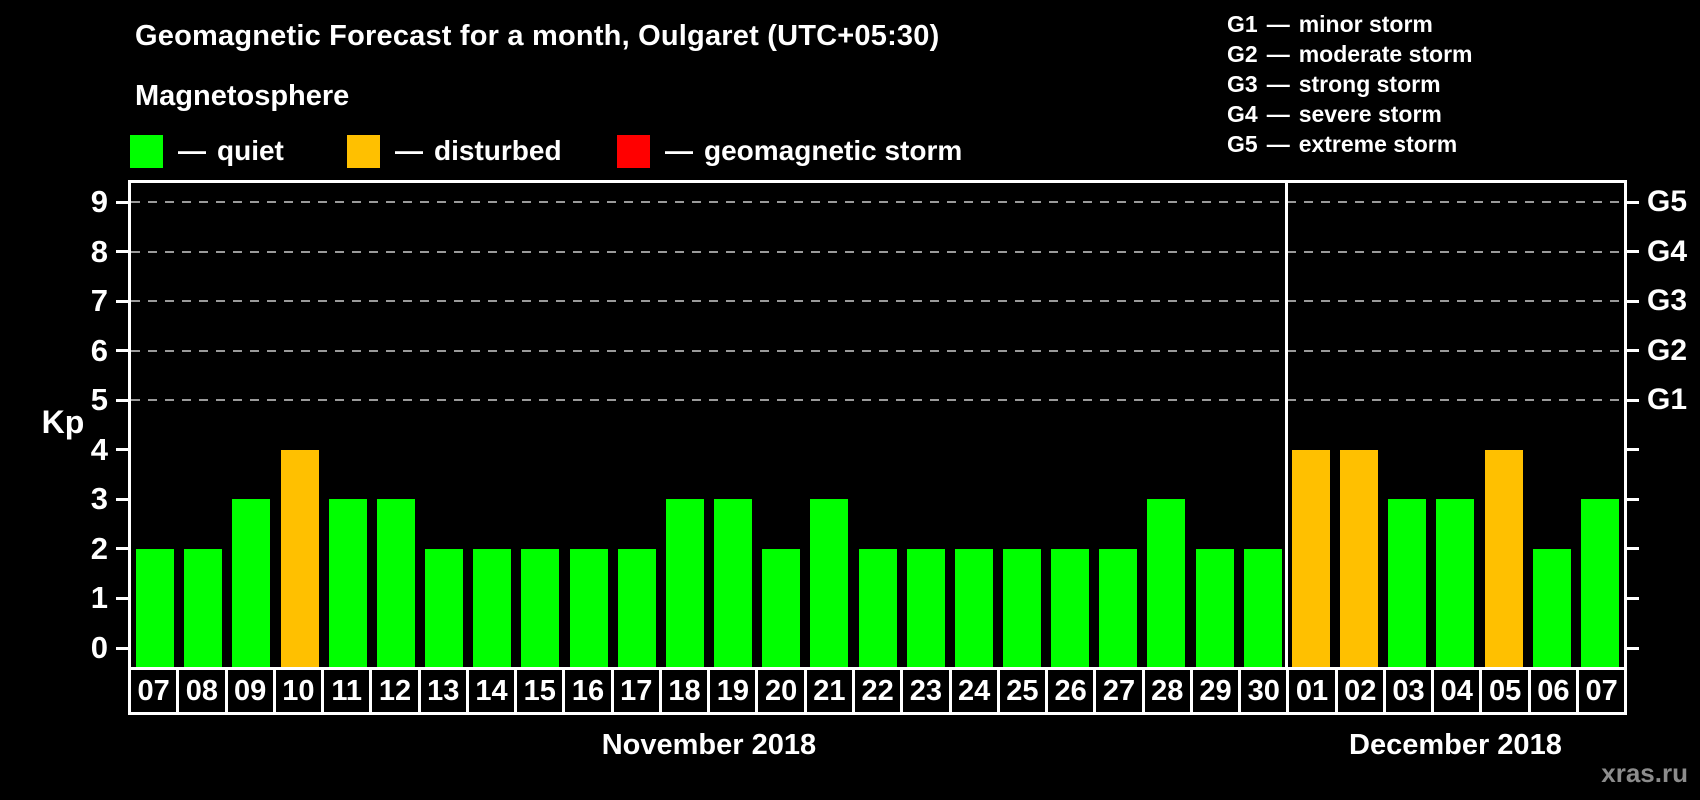 Image resolution: width=1700 pixels, height=800 pixels. I want to click on y-tick-label: 4, so click(99, 449).